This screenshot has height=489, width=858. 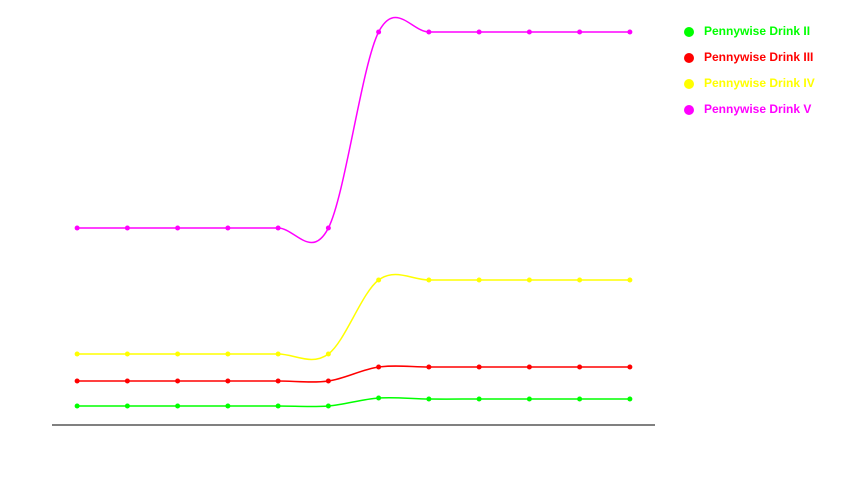 I want to click on legend-label: Pennywise Drink II, so click(x=757, y=31).